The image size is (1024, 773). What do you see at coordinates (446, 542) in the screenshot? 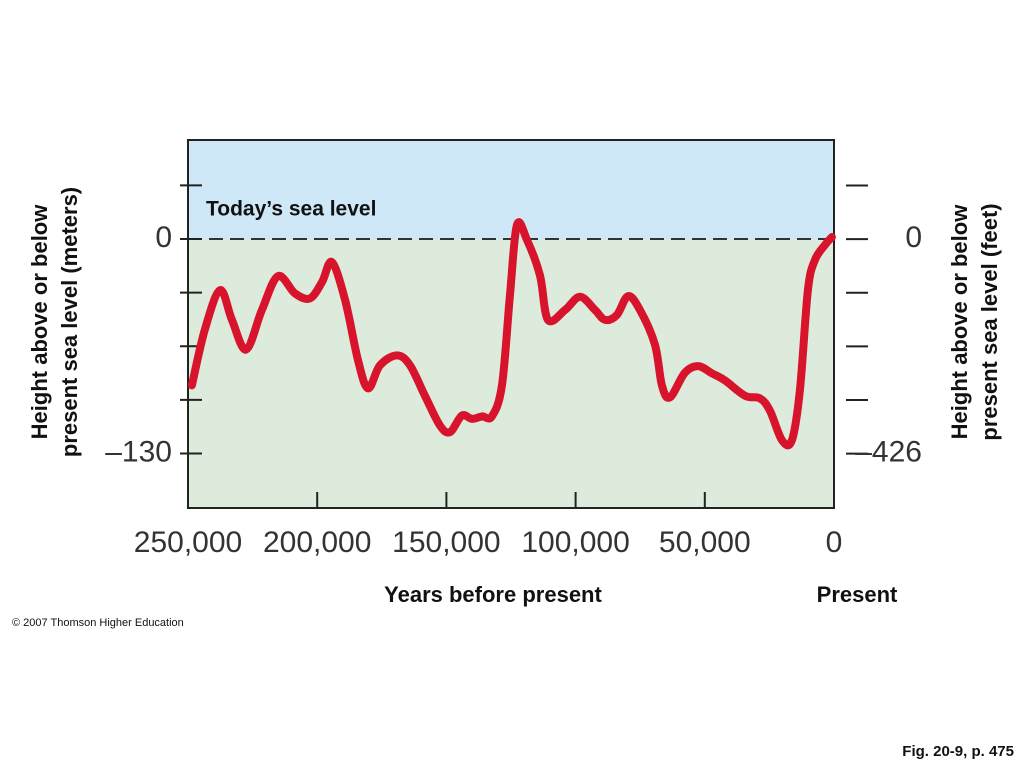
I see `x-tick-label: 150,000` at bounding box center [446, 542].